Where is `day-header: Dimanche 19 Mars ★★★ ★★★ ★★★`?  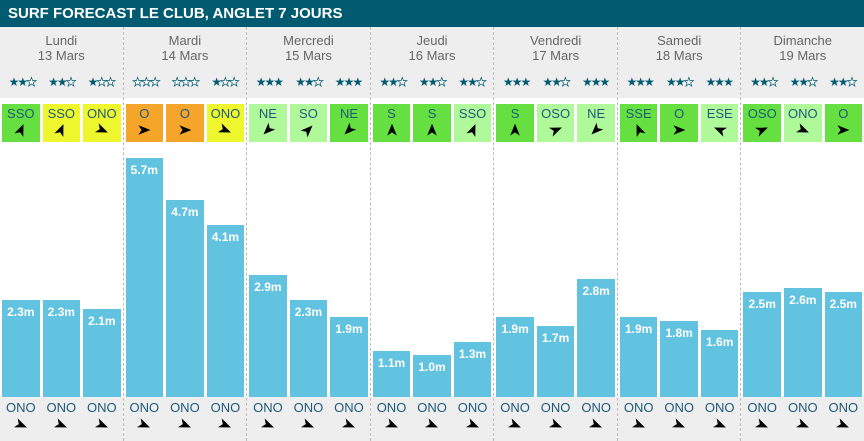
day-header: Dimanche 19 Mars ★★★ ★★★ ★★★ is located at coordinates (802, 62).